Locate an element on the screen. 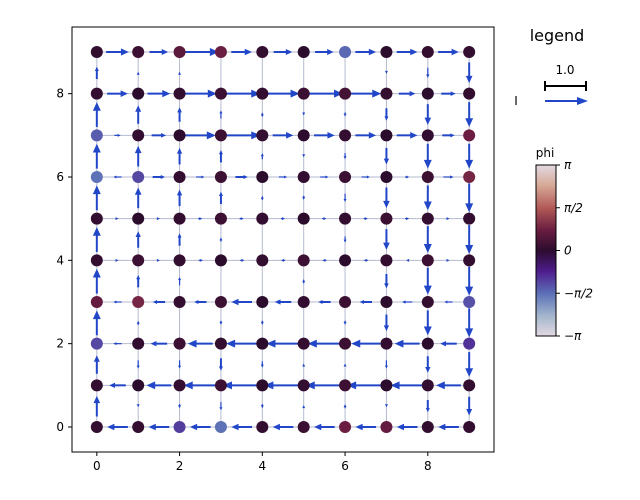  legend-scale-bar is located at coordinates (565, 86).